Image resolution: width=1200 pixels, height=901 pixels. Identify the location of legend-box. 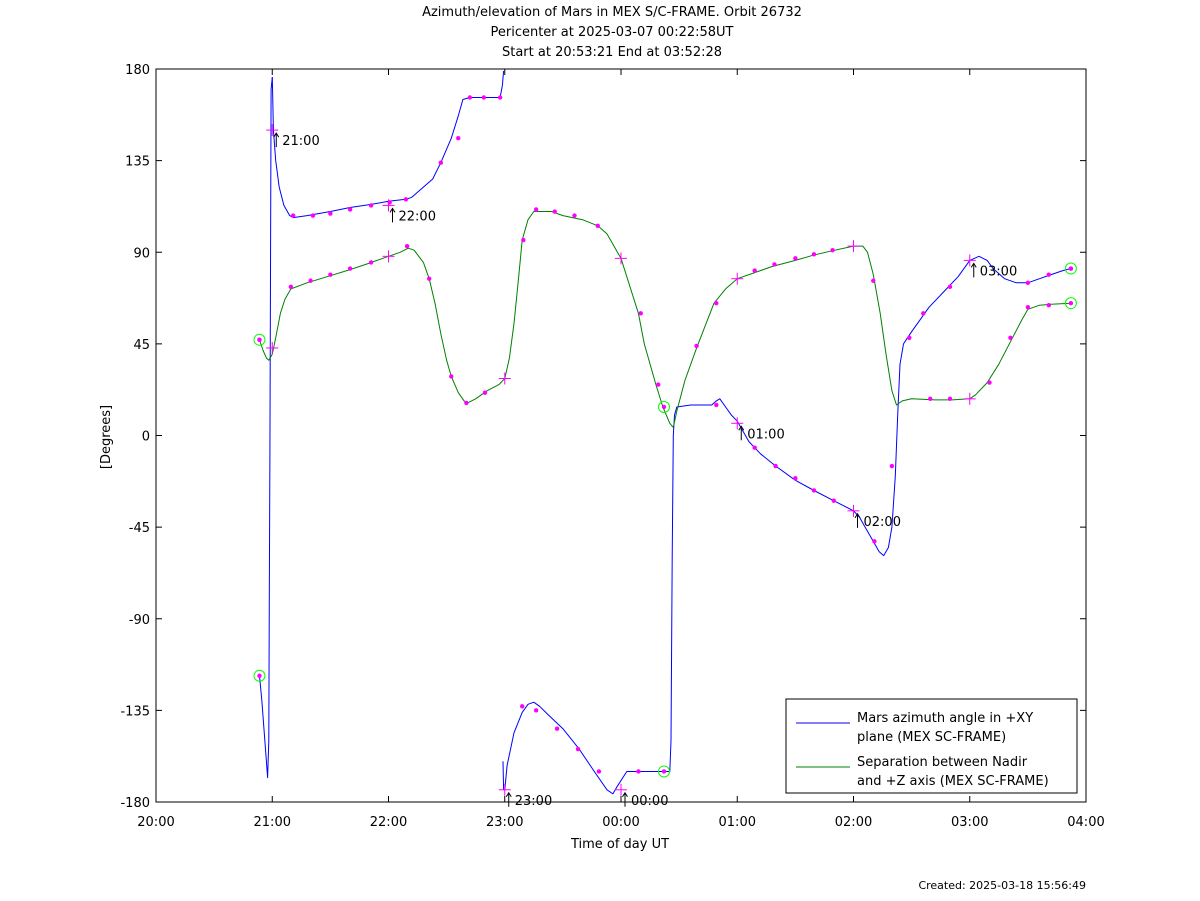
(931, 746).